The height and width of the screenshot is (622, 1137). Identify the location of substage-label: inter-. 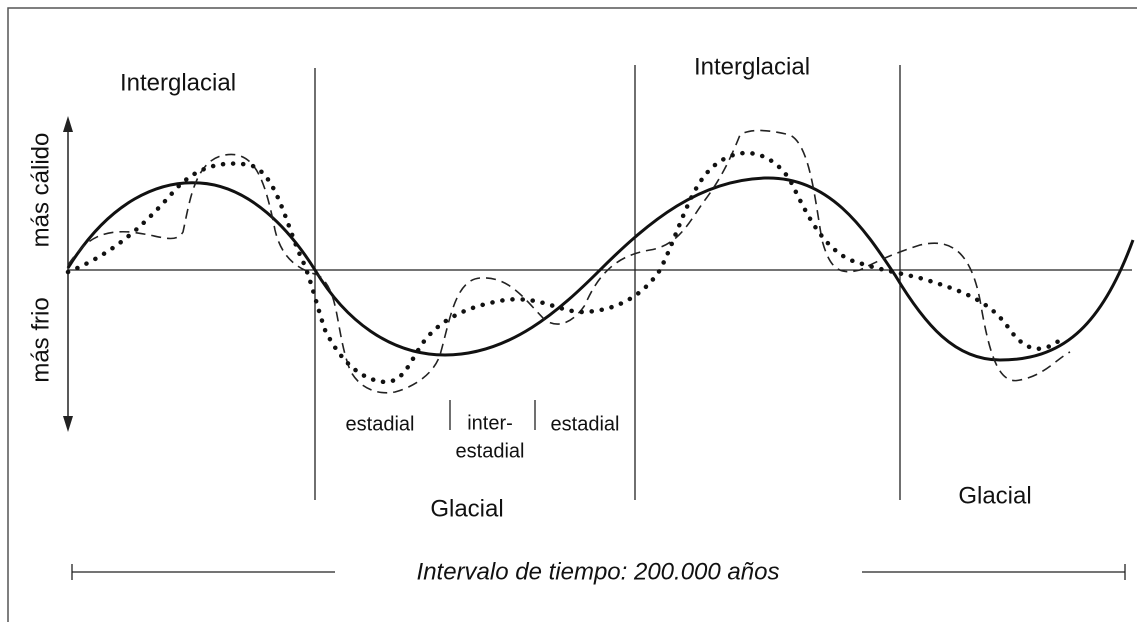
(490, 423).